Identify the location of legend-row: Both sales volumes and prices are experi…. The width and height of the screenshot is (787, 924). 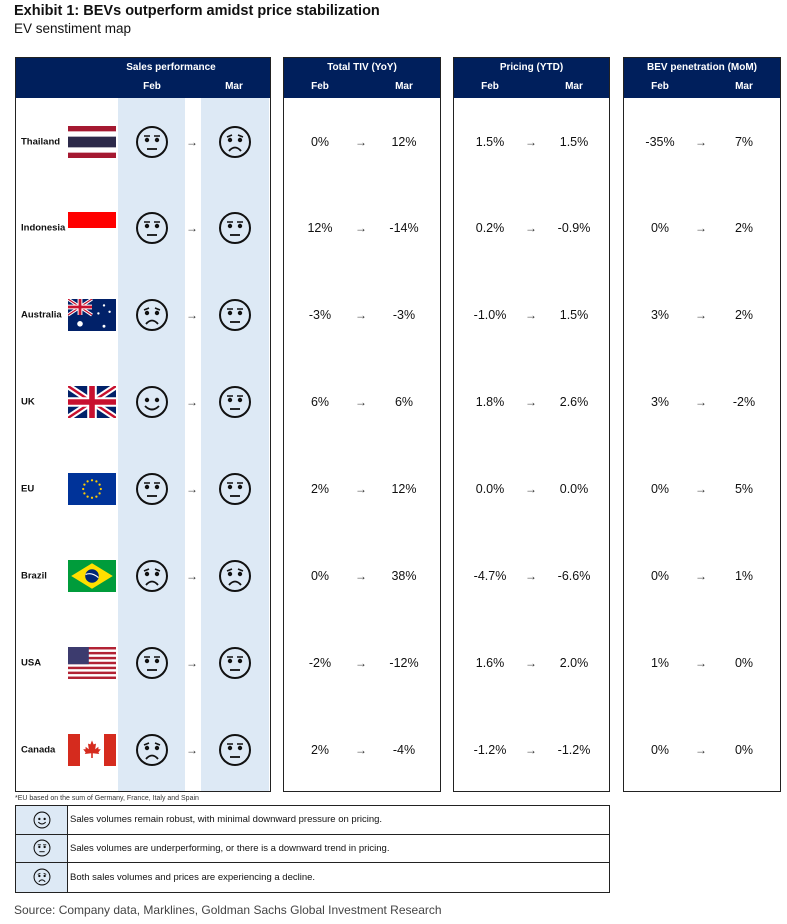
(312, 877).